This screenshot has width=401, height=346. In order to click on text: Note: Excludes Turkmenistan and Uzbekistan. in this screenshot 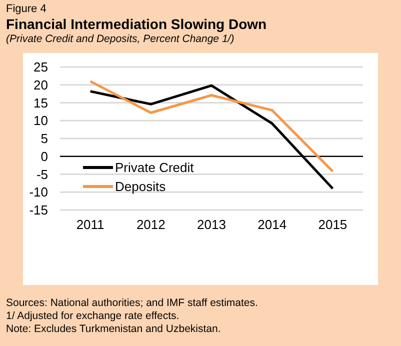, I will do `click(114, 329)`.